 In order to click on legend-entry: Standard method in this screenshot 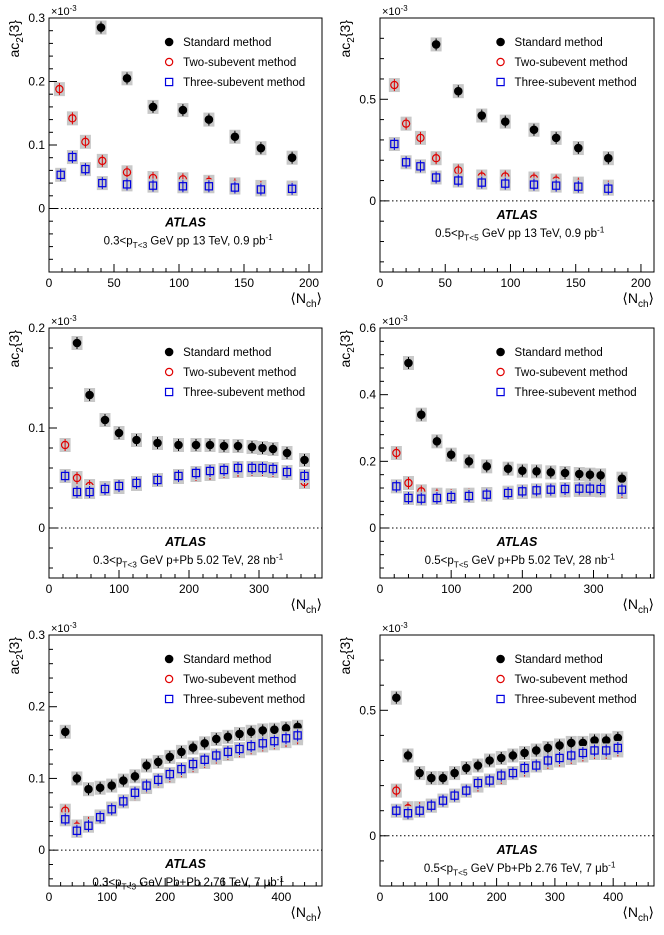, I will do `click(549, 660)`.